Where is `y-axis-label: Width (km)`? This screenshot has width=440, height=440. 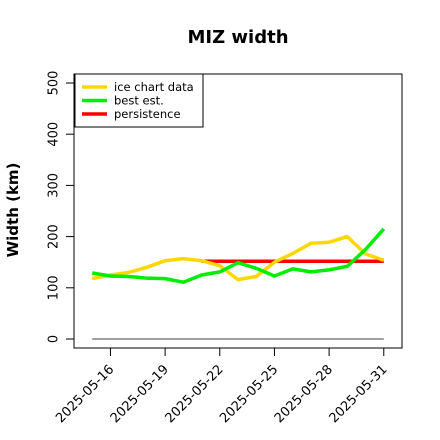
y-axis-label: Width (km) is located at coordinates (13, 210).